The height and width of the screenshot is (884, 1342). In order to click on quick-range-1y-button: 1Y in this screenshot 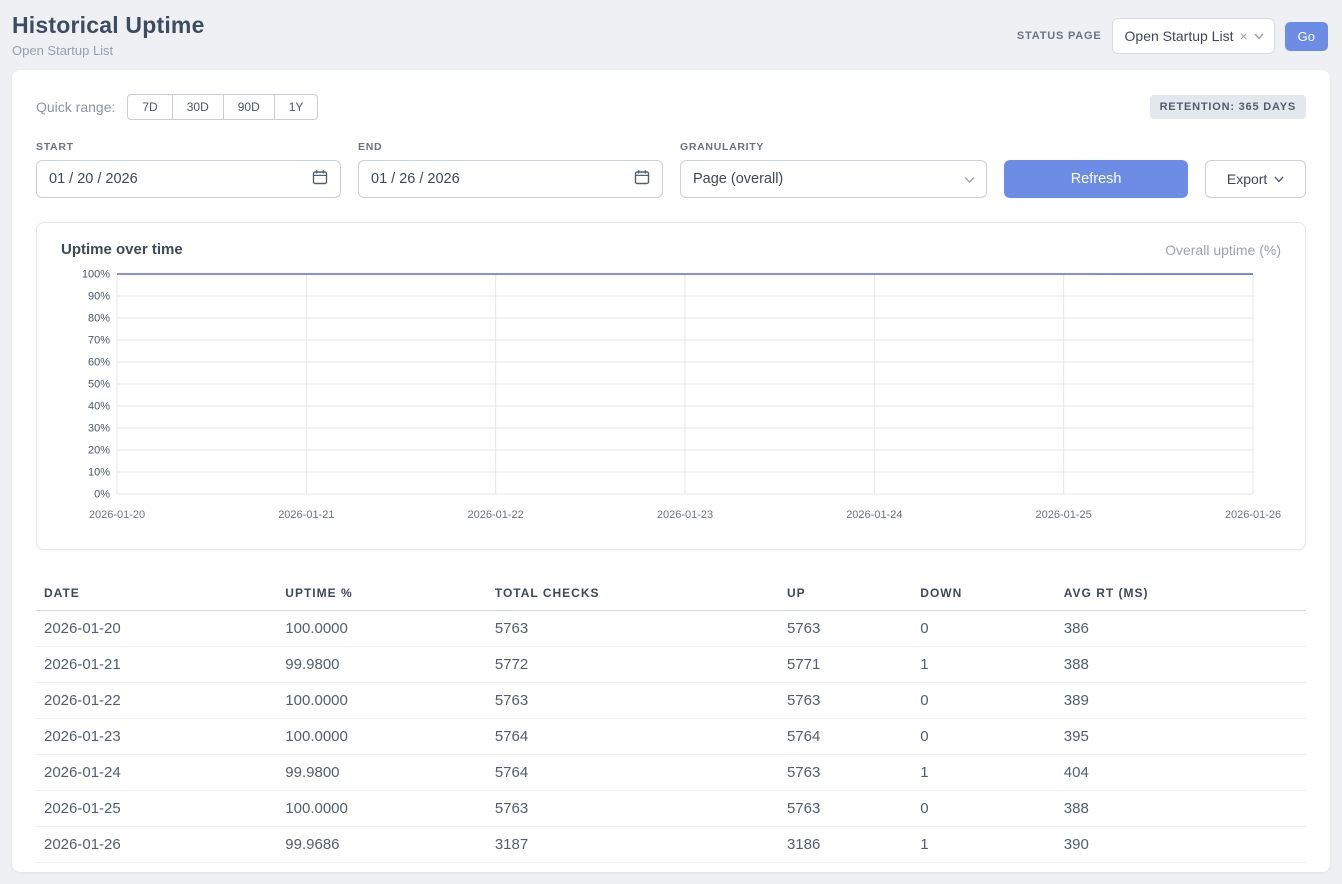, I will do `click(296, 107)`.